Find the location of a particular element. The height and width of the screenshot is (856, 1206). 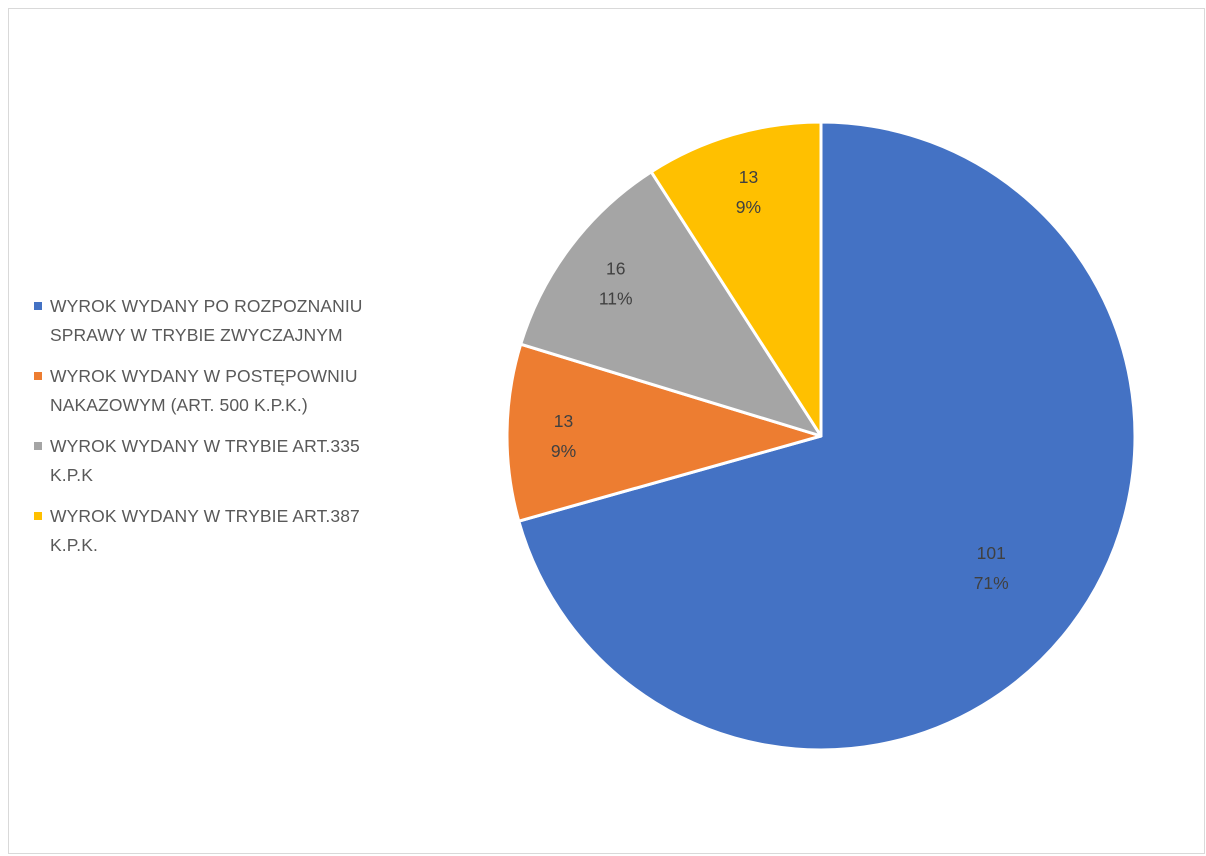

slice-value-label: 101 is located at coordinates (991, 553).